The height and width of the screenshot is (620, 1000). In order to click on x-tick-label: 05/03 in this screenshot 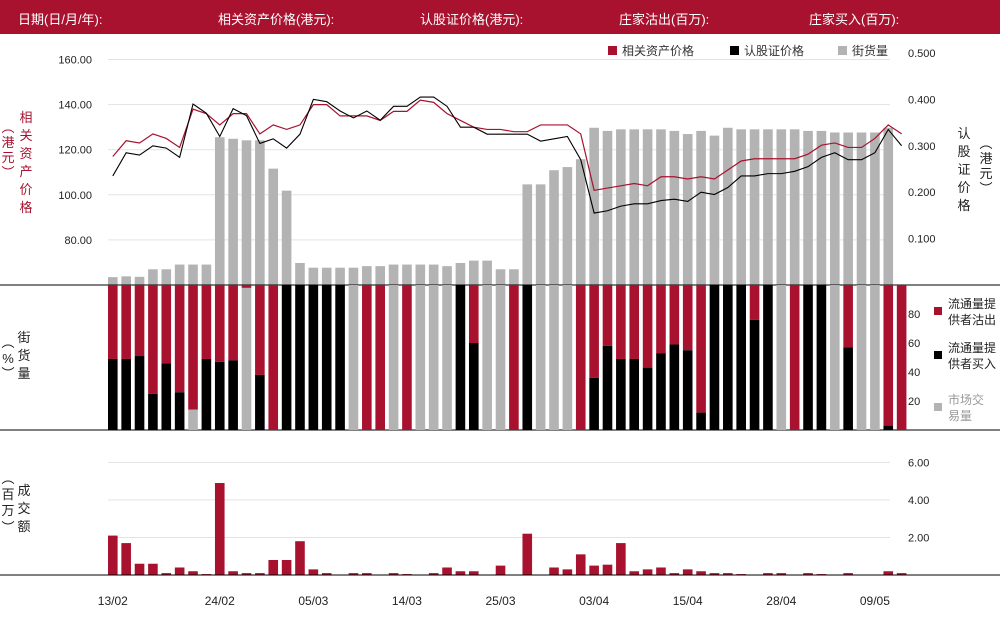, I will do `click(313, 601)`.